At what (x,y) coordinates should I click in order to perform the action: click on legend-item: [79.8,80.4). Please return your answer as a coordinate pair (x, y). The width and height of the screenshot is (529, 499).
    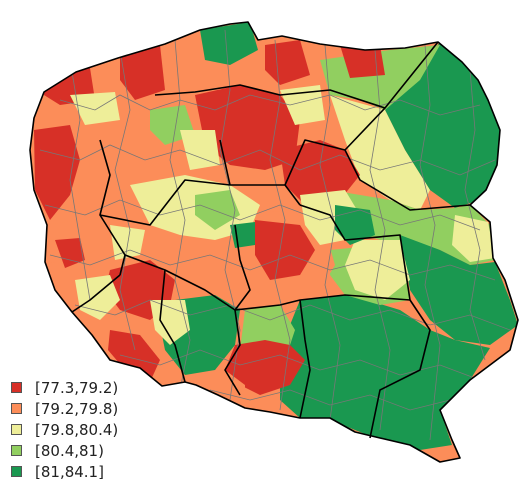
    Looking at the image, I should click on (91, 429).